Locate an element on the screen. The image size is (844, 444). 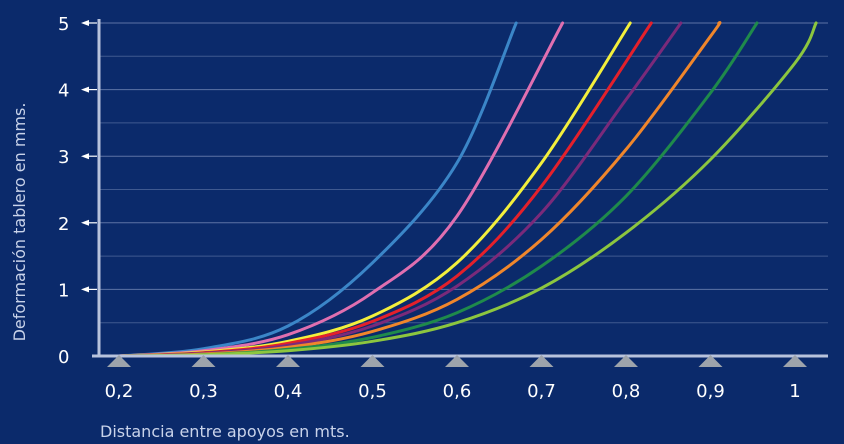
x-tick-label: 0,2 is located at coordinates (119, 391).